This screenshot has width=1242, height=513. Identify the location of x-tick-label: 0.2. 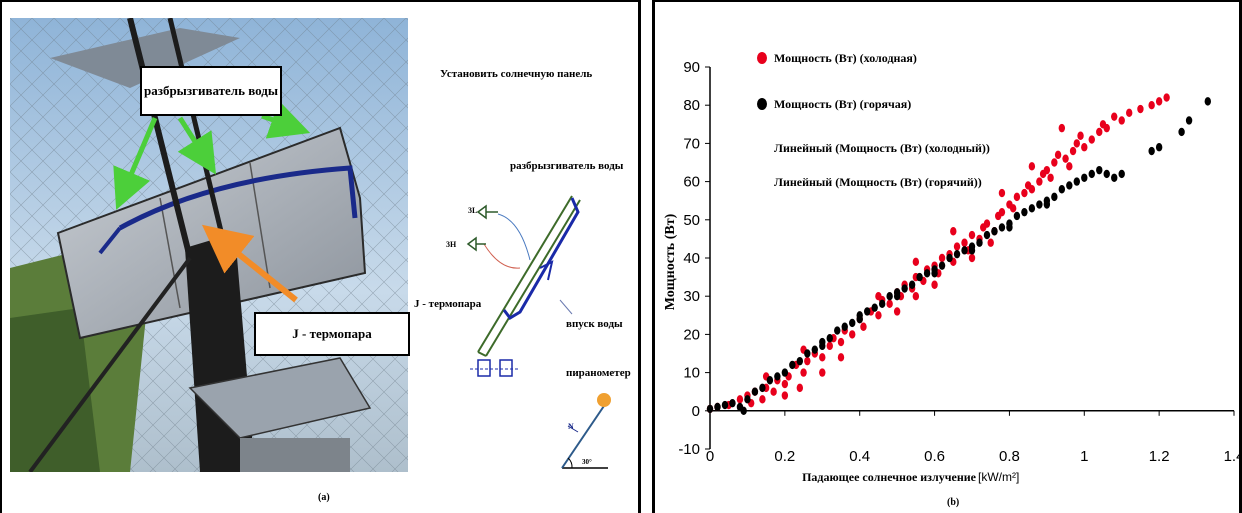
(784, 456).